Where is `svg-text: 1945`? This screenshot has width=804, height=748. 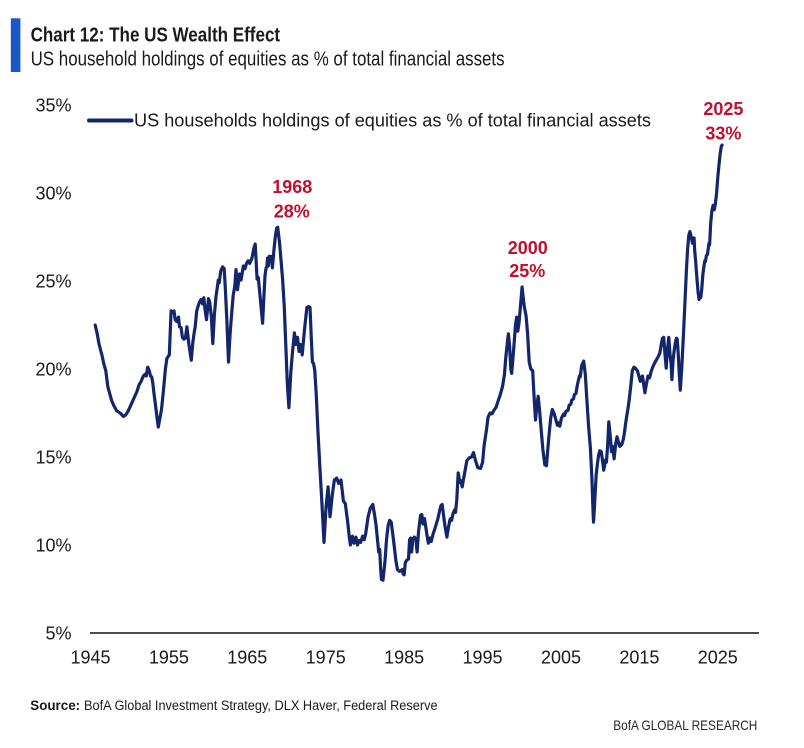
svg-text: 1945 is located at coordinates (90, 658).